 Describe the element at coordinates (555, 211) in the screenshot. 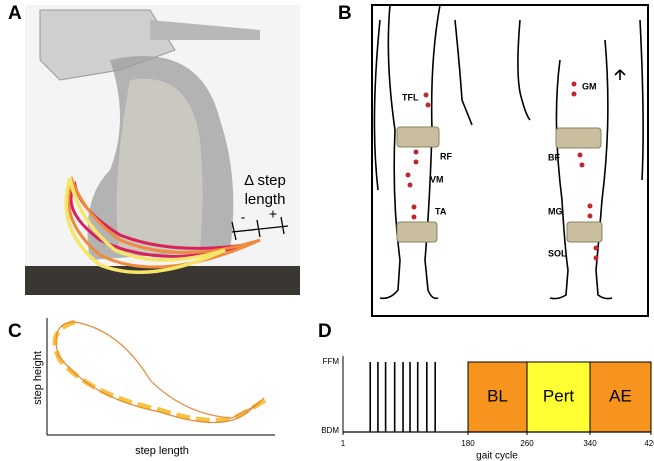

I see `muscle-label: MG` at that location.